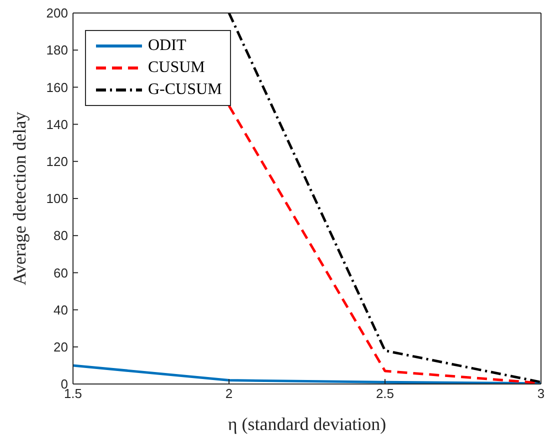  Describe the element at coordinates (57, 87) in the screenshot. I see `y-tick-label: 160` at that location.